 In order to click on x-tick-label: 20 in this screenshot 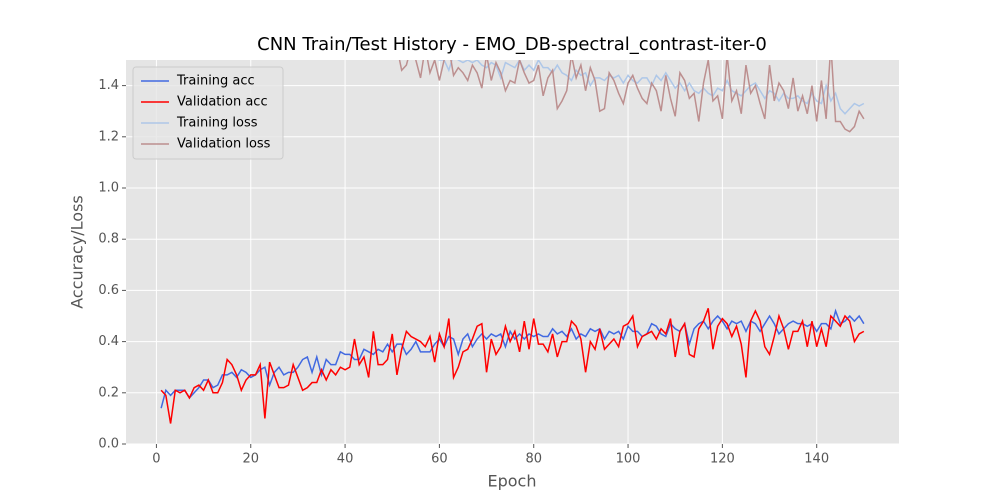, I will do `click(250, 459)`.